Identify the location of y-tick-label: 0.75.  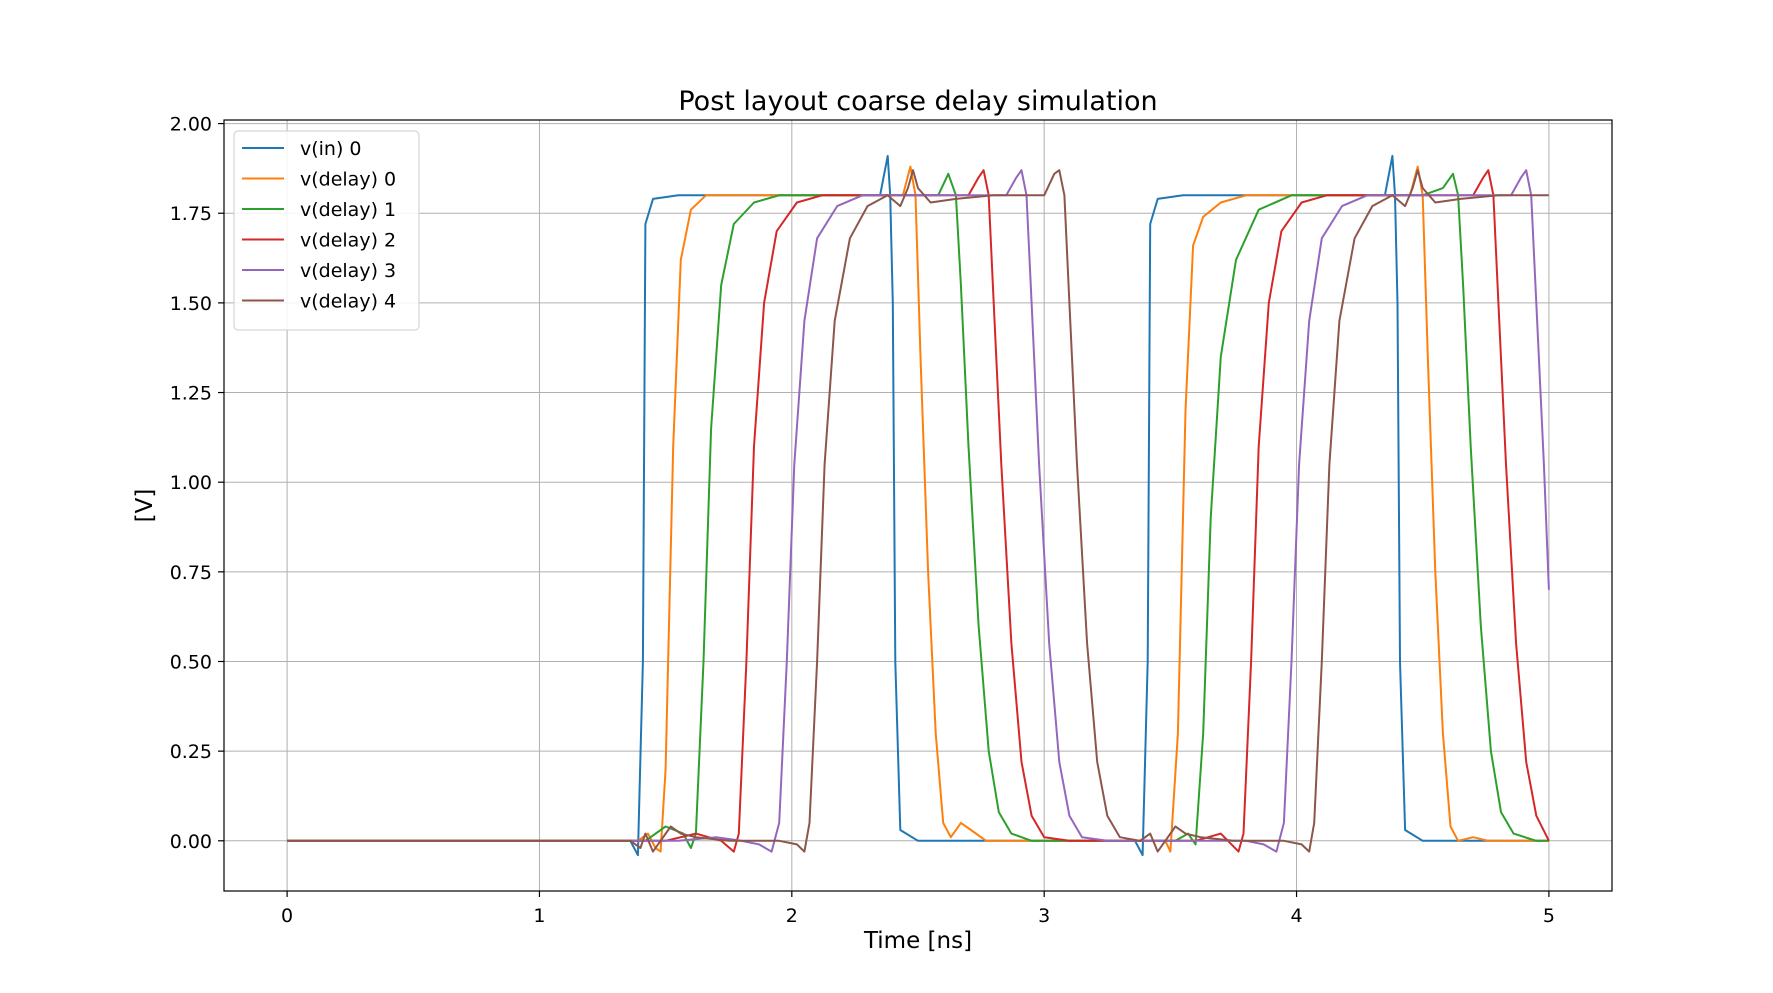
(191, 573).